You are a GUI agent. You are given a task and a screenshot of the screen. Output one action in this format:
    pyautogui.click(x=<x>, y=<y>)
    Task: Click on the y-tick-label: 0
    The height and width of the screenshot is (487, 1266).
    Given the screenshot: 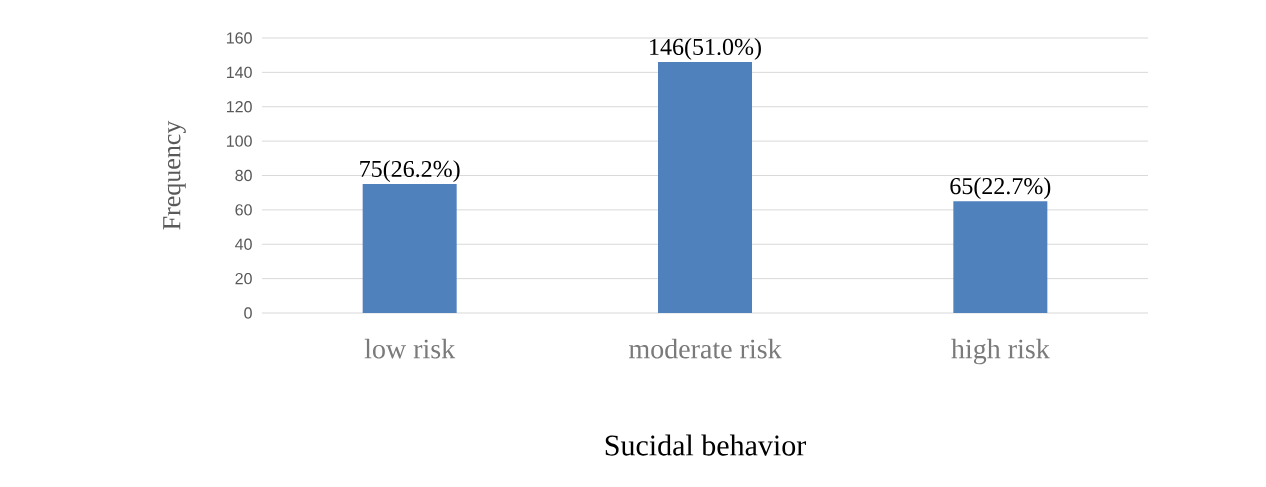 What is the action you would take?
    pyautogui.click(x=248, y=313)
    